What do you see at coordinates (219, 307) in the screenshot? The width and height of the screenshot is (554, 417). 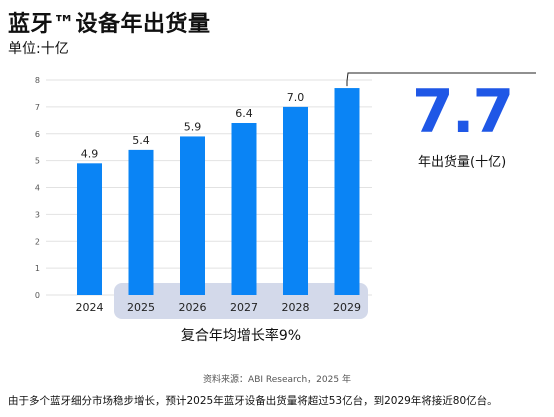 I see `x-axis-ticks: 2024 2025 2026 2027 2028 2029` at bounding box center [219, 307].